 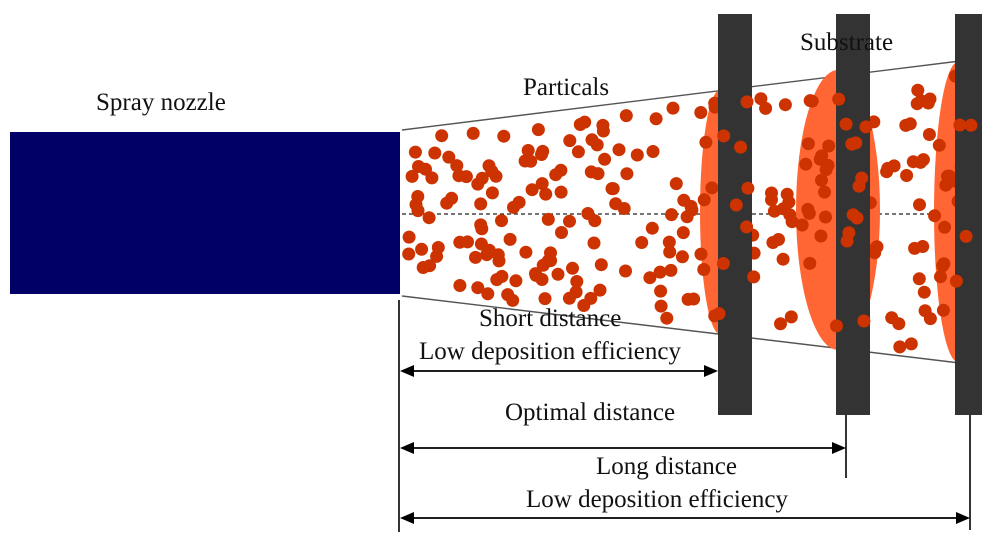 What do you see at coordinates (566, 87) in the screenshot?
I see `particles-label: Particals` at bounding box center [566, 87].